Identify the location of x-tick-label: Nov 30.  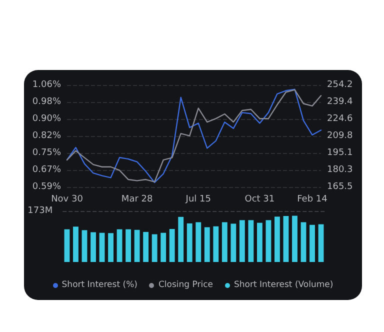
(67, 199).